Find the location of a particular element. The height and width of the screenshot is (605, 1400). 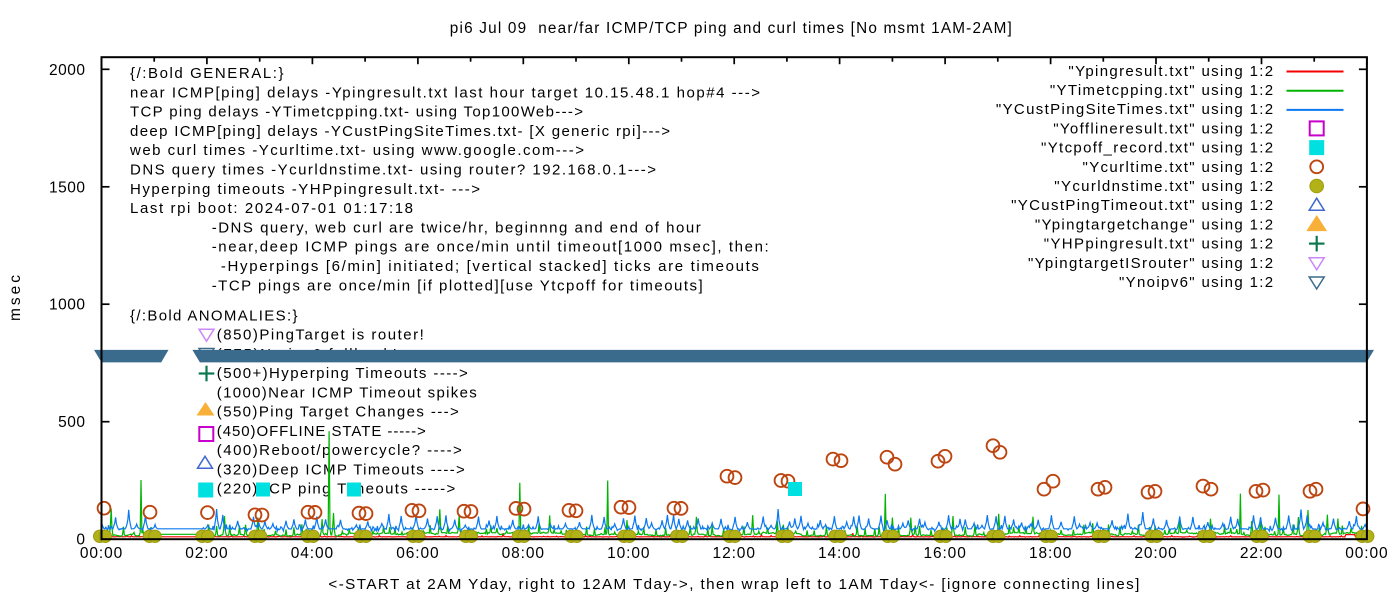

svg-text: 18:00 is located at coordinates (1050, 553).